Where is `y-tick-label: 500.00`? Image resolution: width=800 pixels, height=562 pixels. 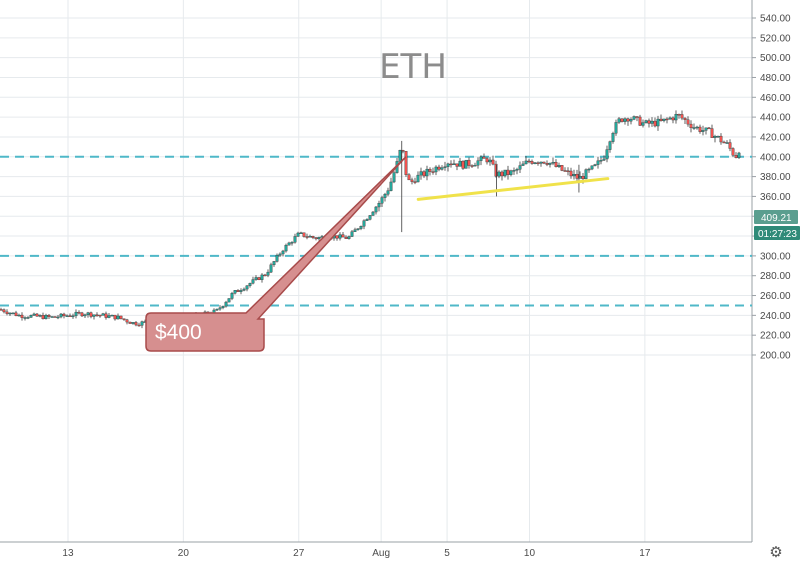
y-tick-label: 500.00 is located at coordinates (775, 58).